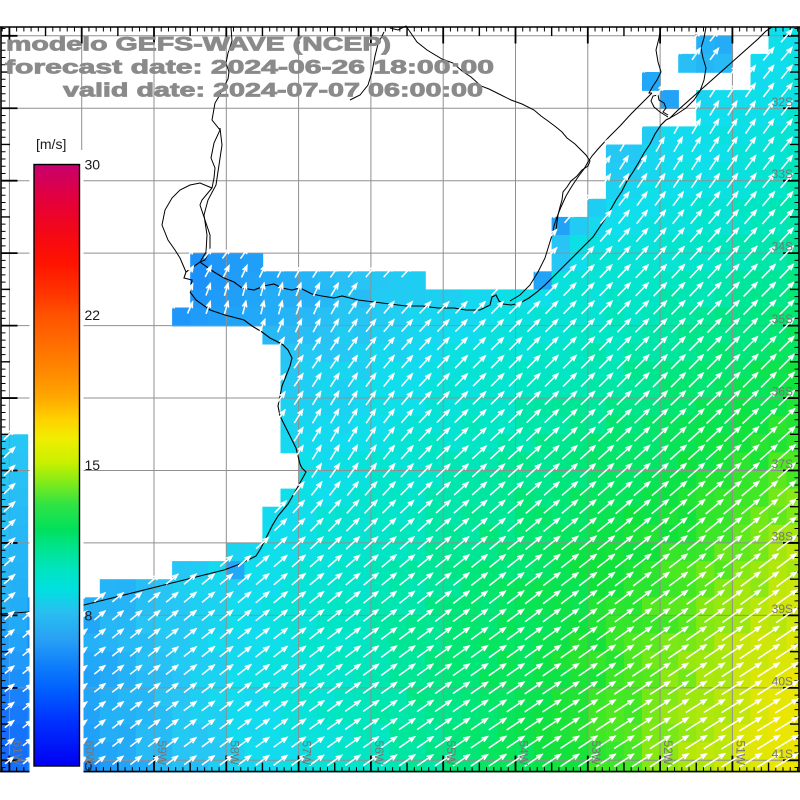 This screenshot has width=800, height=800. I want to click on svg-text: 39S, so click(782, 609).